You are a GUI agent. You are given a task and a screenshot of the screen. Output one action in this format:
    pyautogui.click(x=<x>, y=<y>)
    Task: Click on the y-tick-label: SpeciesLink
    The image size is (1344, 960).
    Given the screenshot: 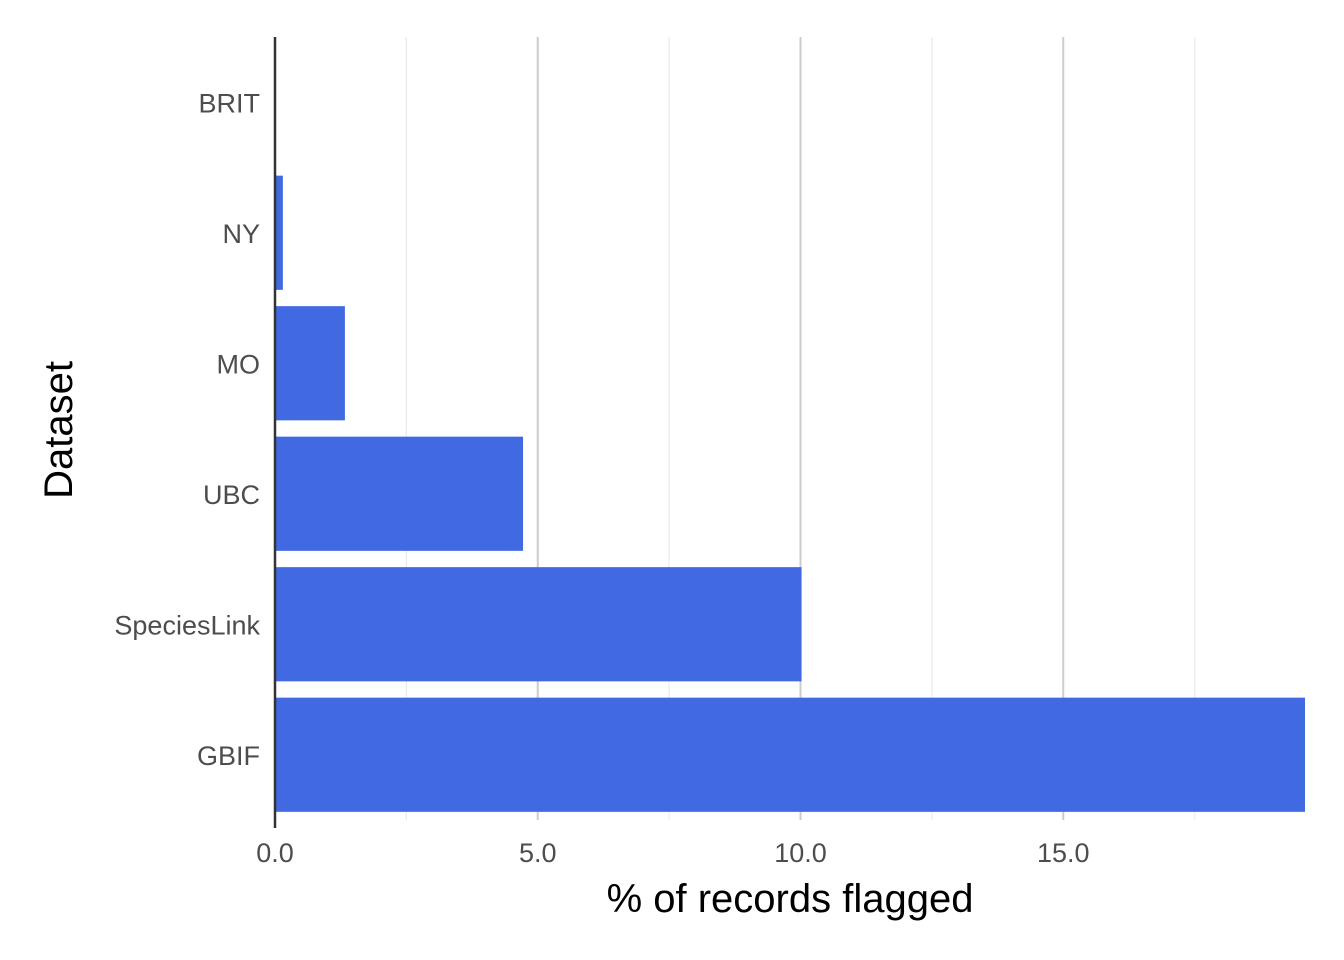 What is the action you would take?
    pyautogui.click(x=187, y=625)
    